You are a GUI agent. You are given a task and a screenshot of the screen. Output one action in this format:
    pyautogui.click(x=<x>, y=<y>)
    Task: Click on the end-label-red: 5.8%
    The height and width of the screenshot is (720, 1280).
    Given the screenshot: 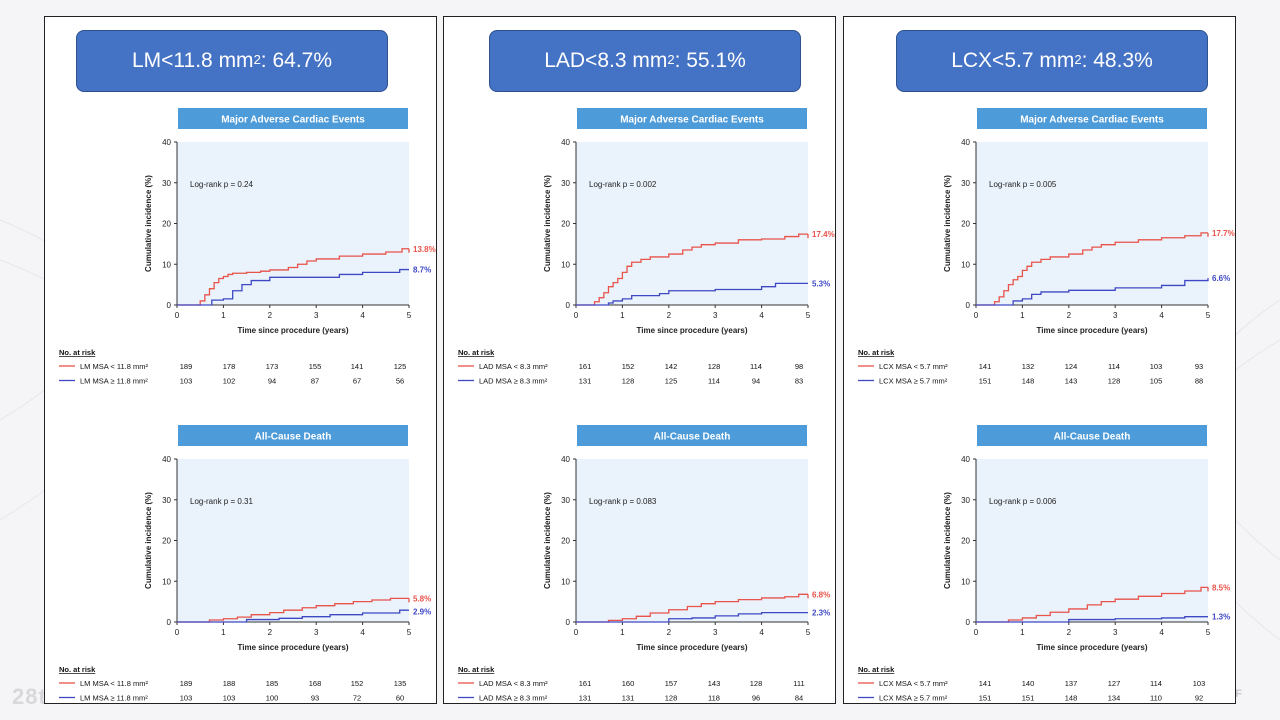 What is the action you would take?
    pyautogui.click(x=422, y=598)
    